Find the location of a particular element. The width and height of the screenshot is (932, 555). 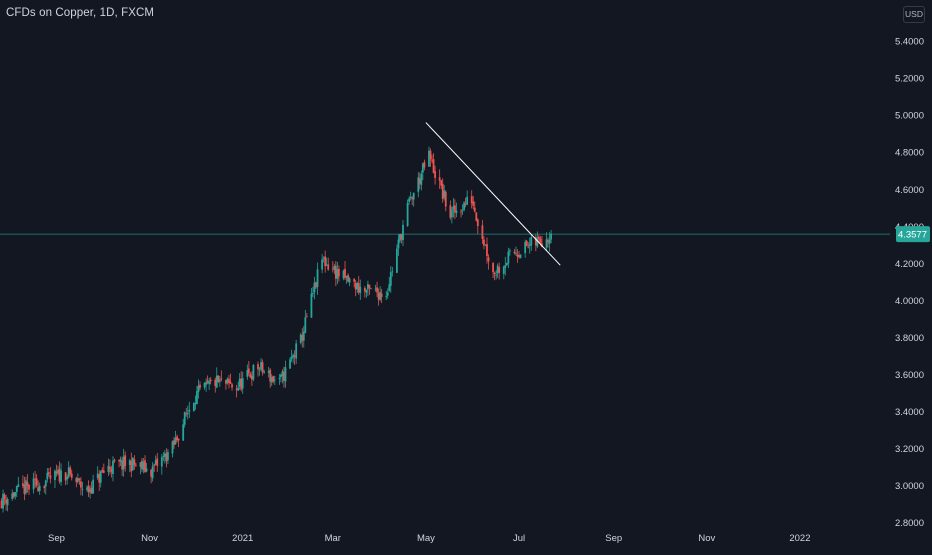

last-price-label: 4.3577 is located at coordinates (912, 235).